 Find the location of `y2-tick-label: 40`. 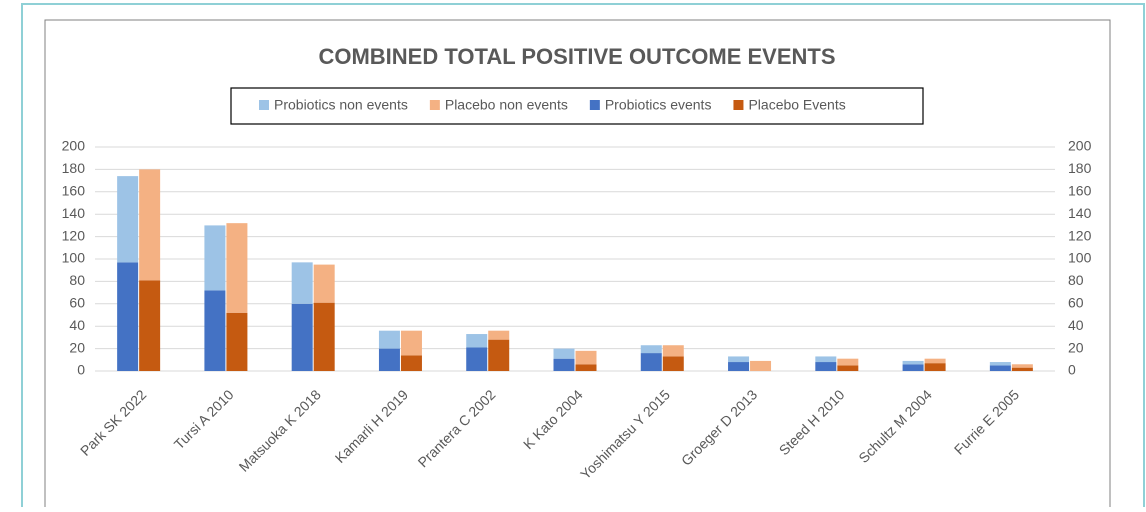

y2-tick-label: 40 is located at coordinates (1076, 325).